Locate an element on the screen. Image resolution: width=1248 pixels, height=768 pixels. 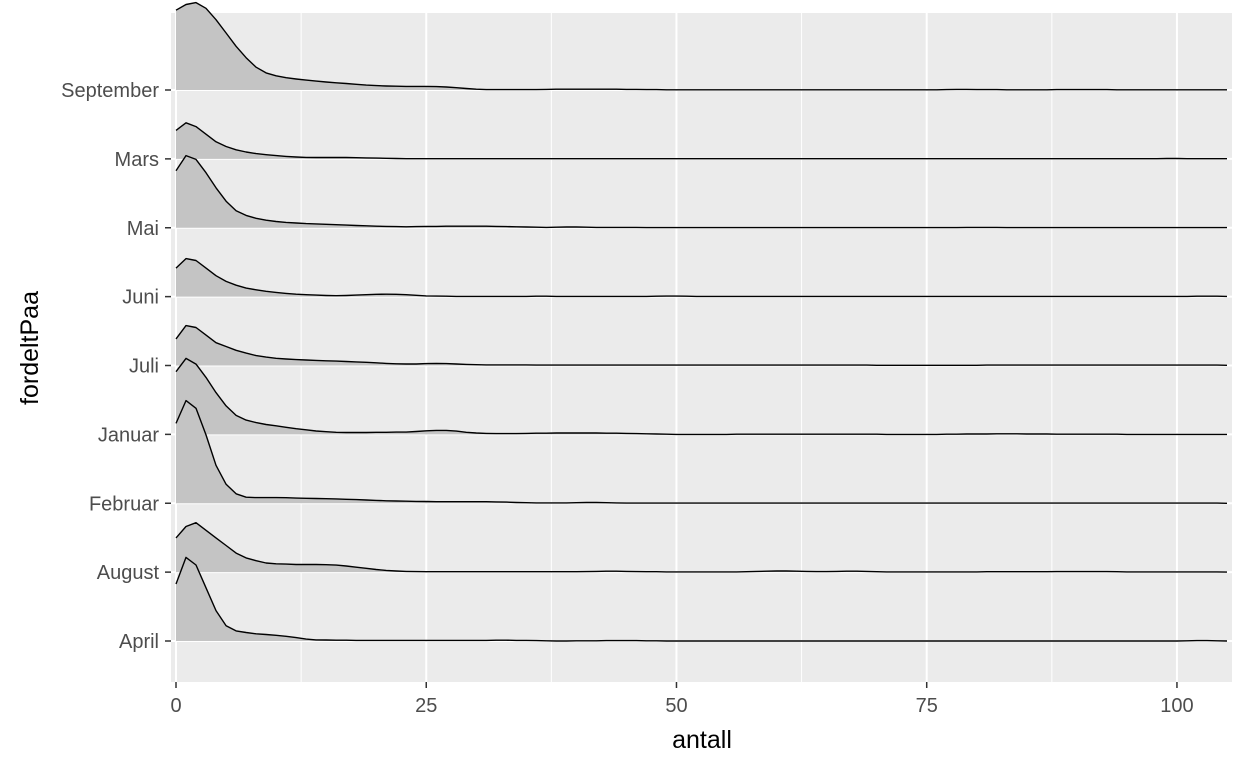
x-tick-label: 50 is located at coordinates (676, 706).